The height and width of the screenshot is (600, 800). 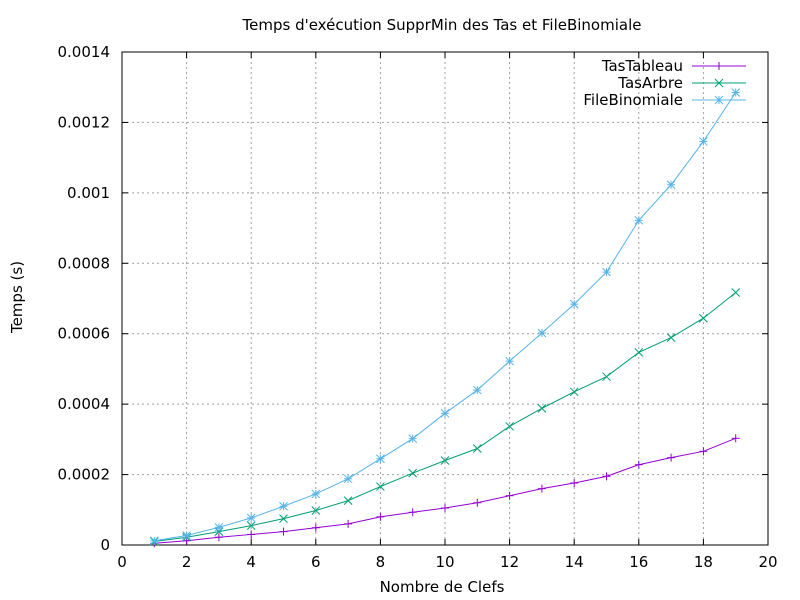 I want to click on x-tick-label: 18, so click(x=703, y=562).